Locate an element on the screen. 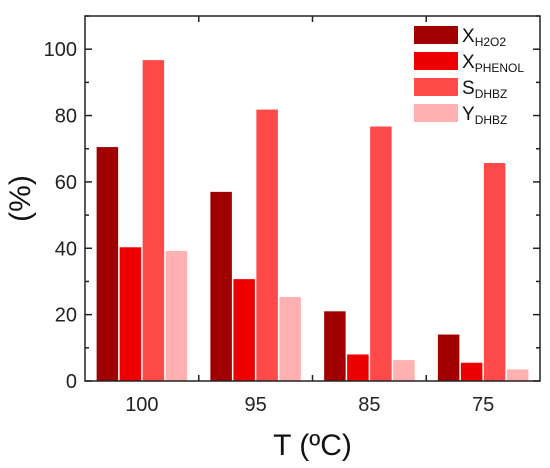  legend-label: SDHBZ is located at coordinates (484, 89).